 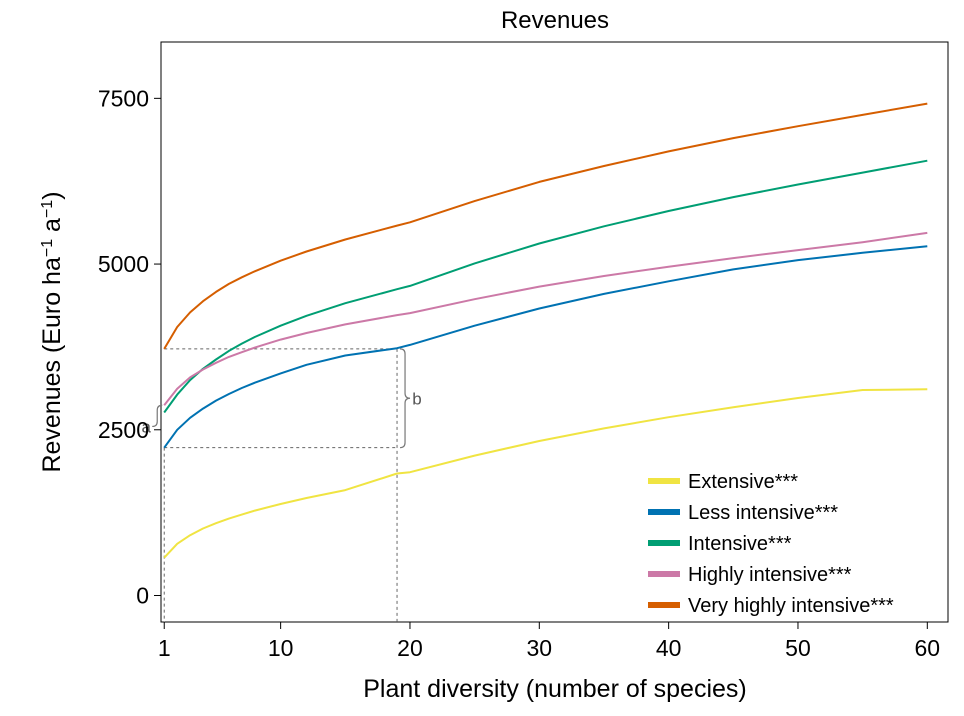 What do you see at coordinates (763, 513) in the screenshot?
I see `legend-label: Less intensive***` at bounding box center [763, 513].